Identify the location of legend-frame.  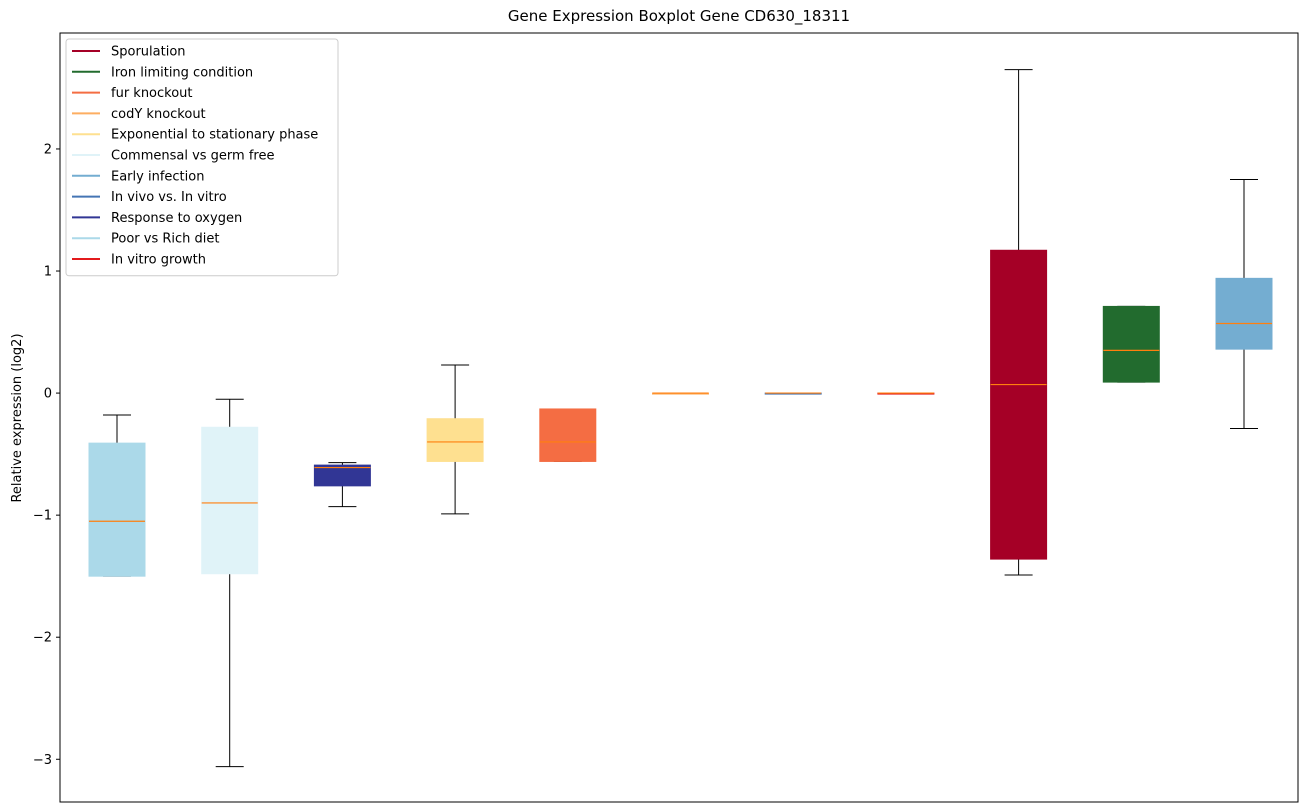
(202, 157).